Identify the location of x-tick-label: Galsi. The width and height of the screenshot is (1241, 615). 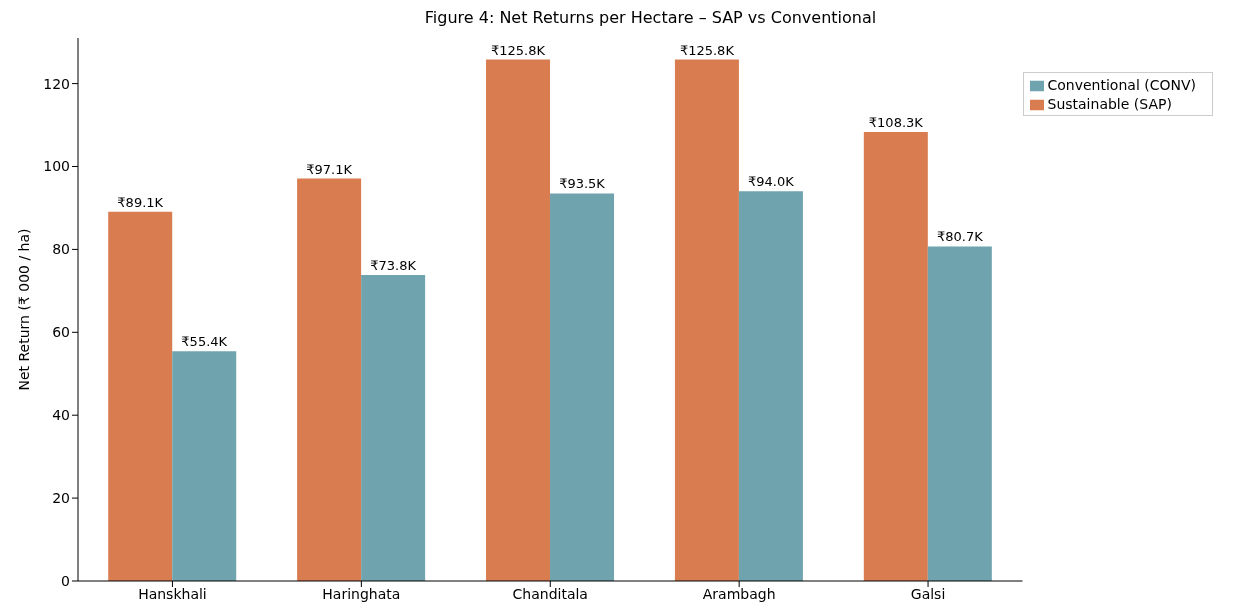
(928, 593).